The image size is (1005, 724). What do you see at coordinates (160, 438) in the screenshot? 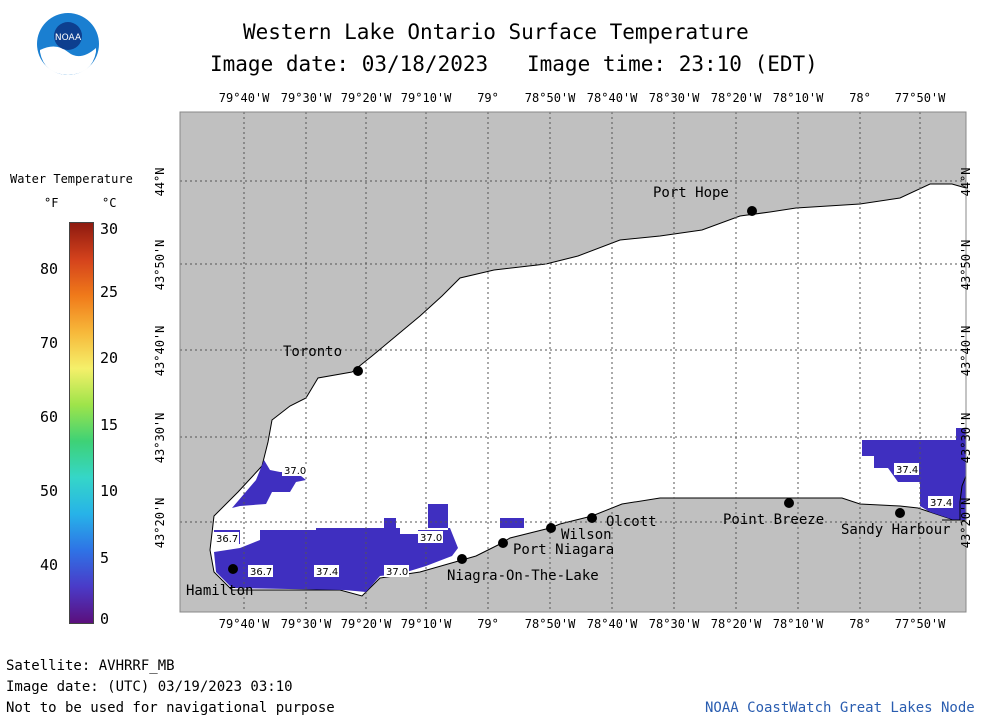
I see `latitude-label-left: 43°30'N` at bounding box center [160, 438].